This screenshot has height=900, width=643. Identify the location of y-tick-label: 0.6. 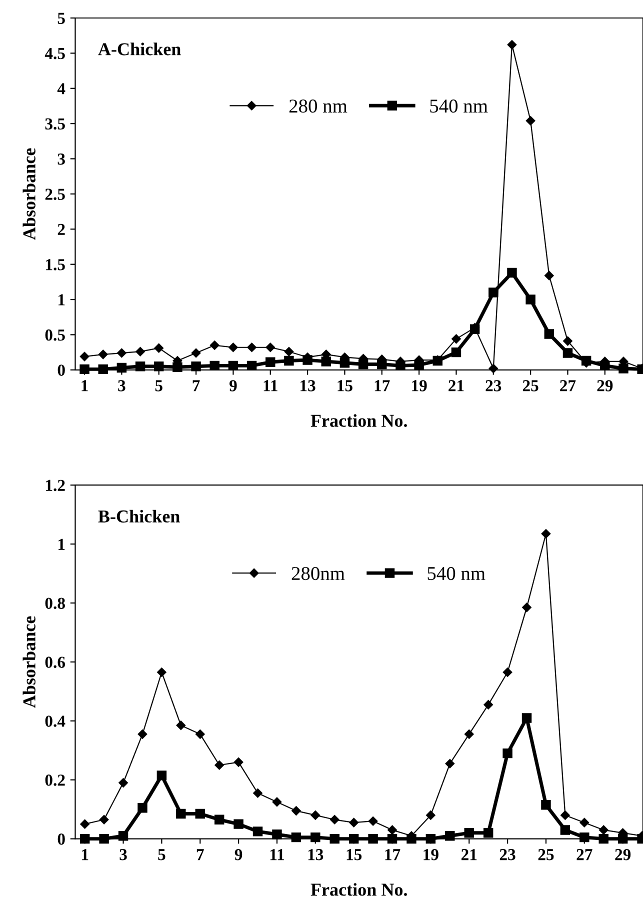
(55, 662).